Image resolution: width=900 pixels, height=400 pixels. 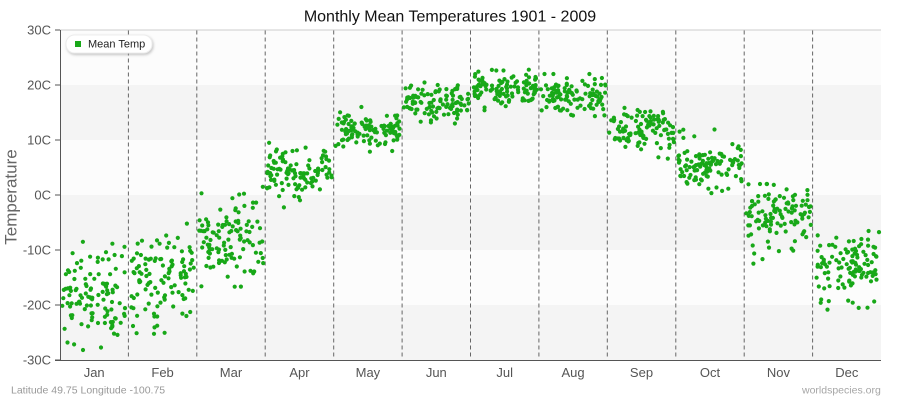 I want to click on svg-text: Temperature, so click(x=11, y=196).